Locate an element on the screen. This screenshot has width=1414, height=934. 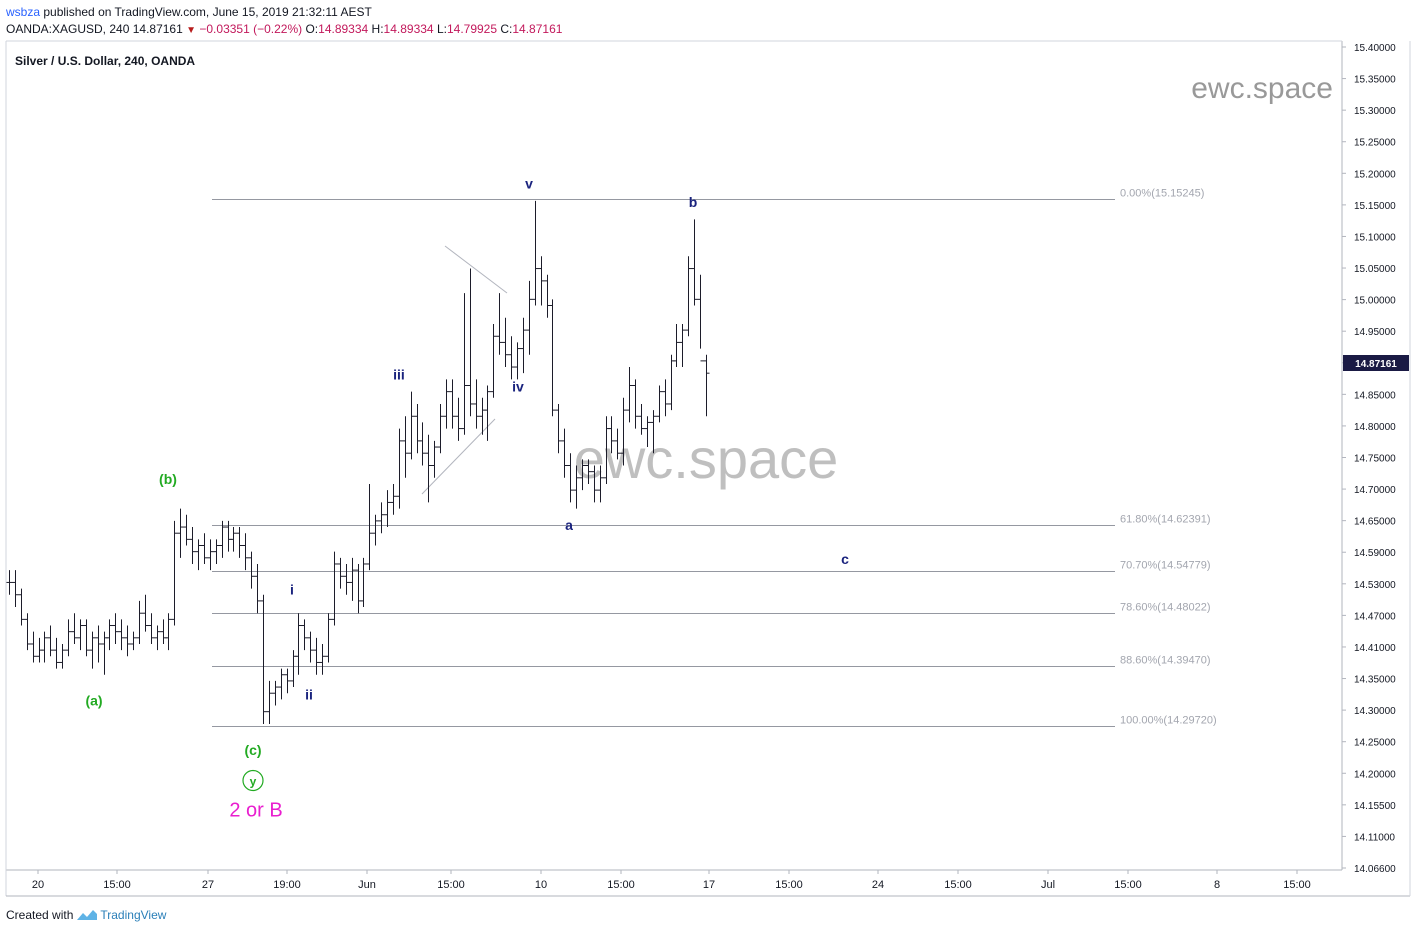
time-tick-label: Jun is located at coordinates (367, 885).